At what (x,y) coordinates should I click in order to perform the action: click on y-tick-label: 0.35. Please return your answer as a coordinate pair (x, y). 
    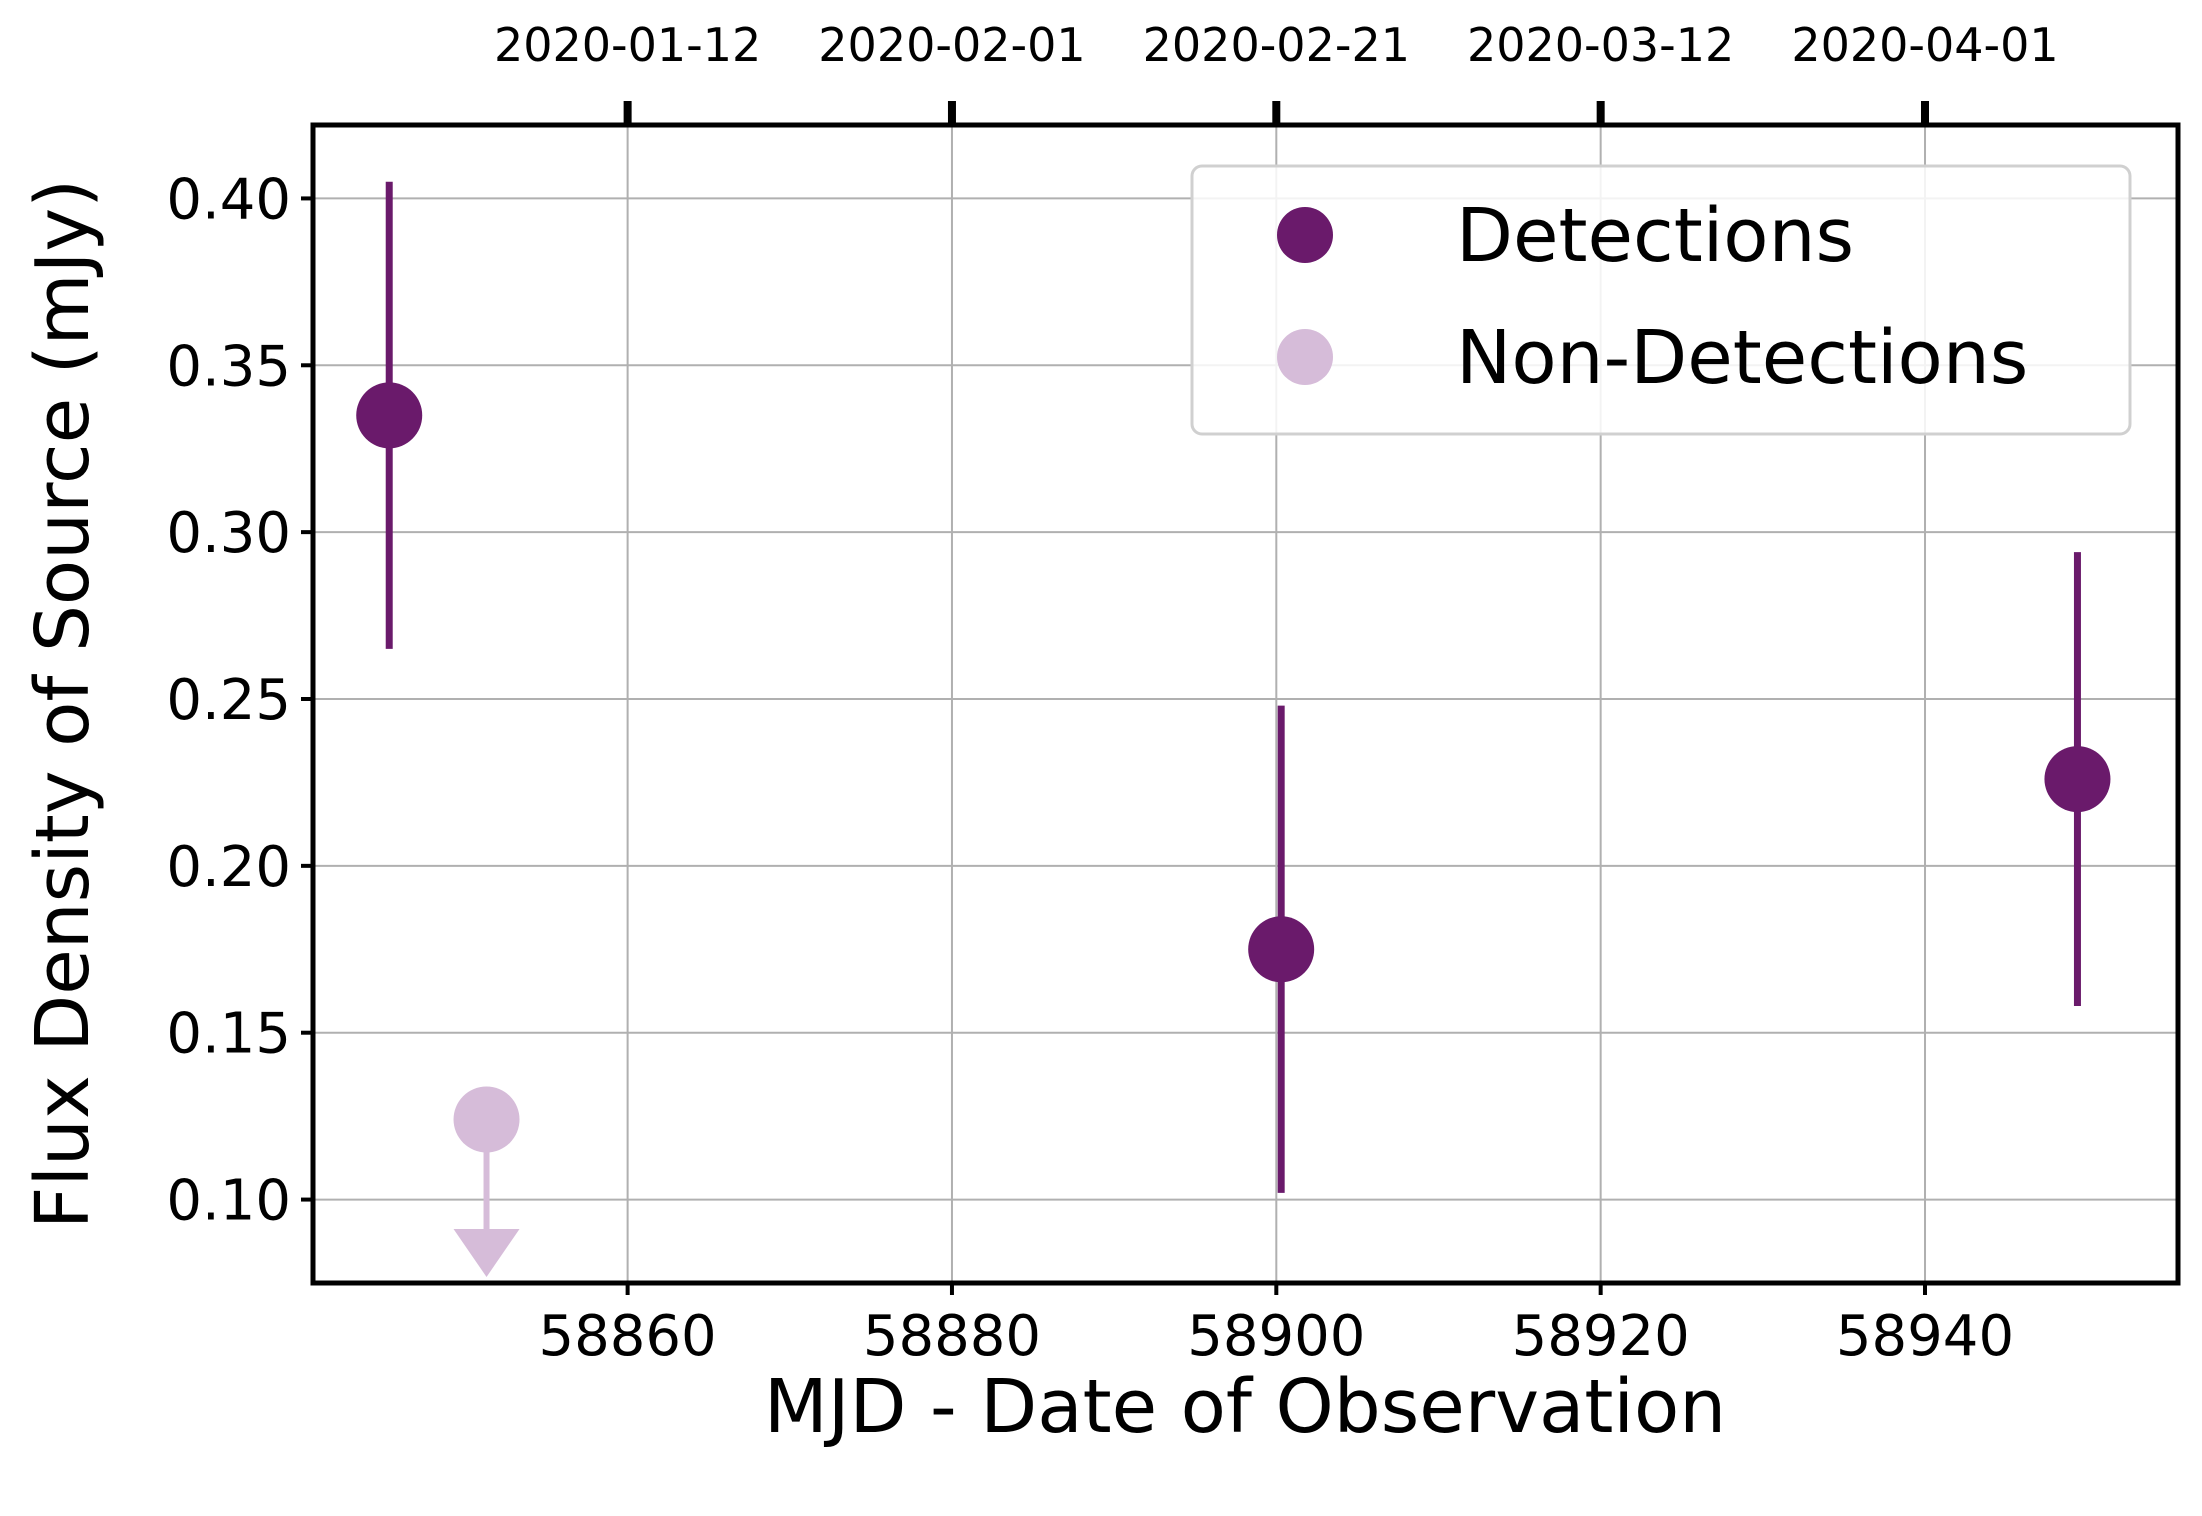
    Looking at the image, I should click on (228, 366).